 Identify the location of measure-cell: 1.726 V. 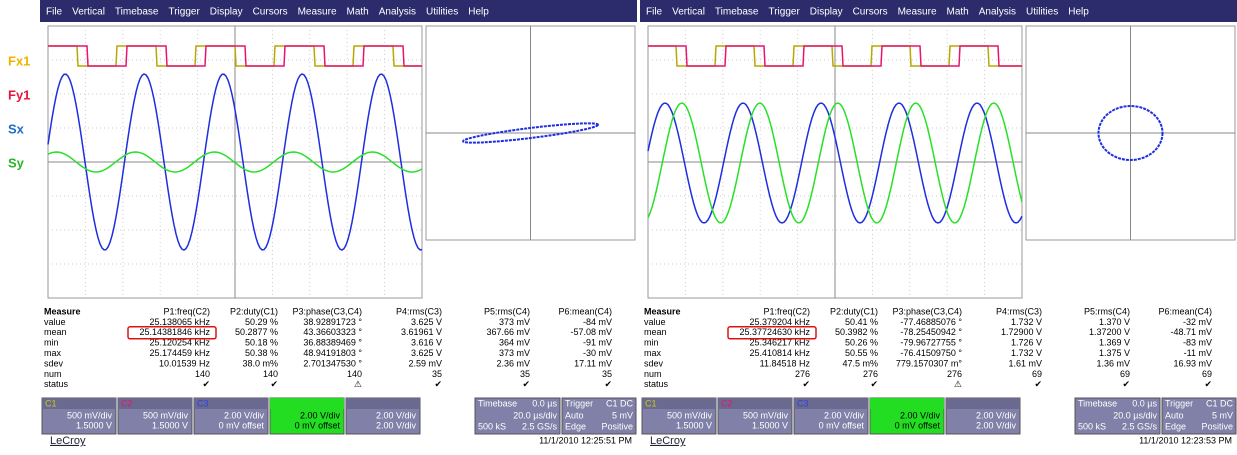
(1026, 343).